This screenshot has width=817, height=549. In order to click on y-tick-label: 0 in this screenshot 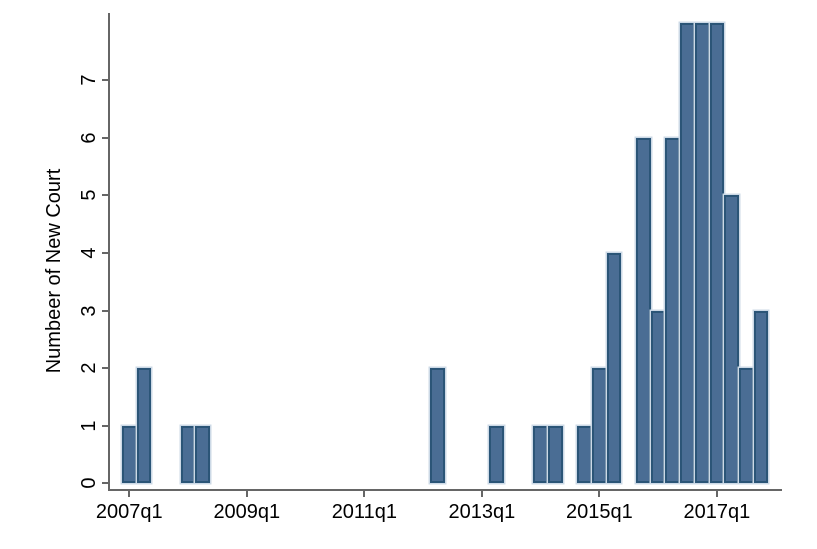, I will do `click(88, 483)`.